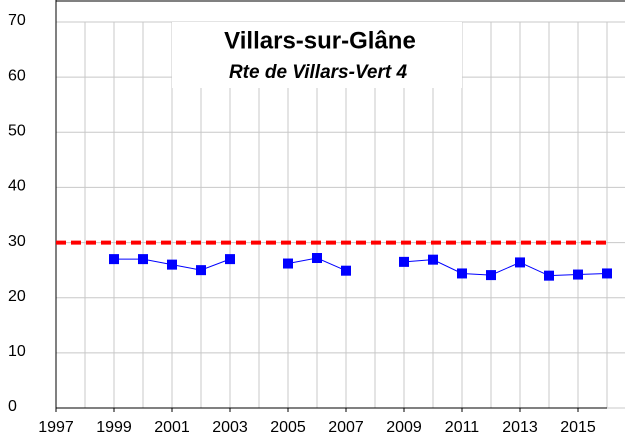 This screenshot has width=635, height=440. What do you see at coordinates (578, 427) in the screenshot?
I see `x-tick-label: 2015` at bounding box center [578, 427].